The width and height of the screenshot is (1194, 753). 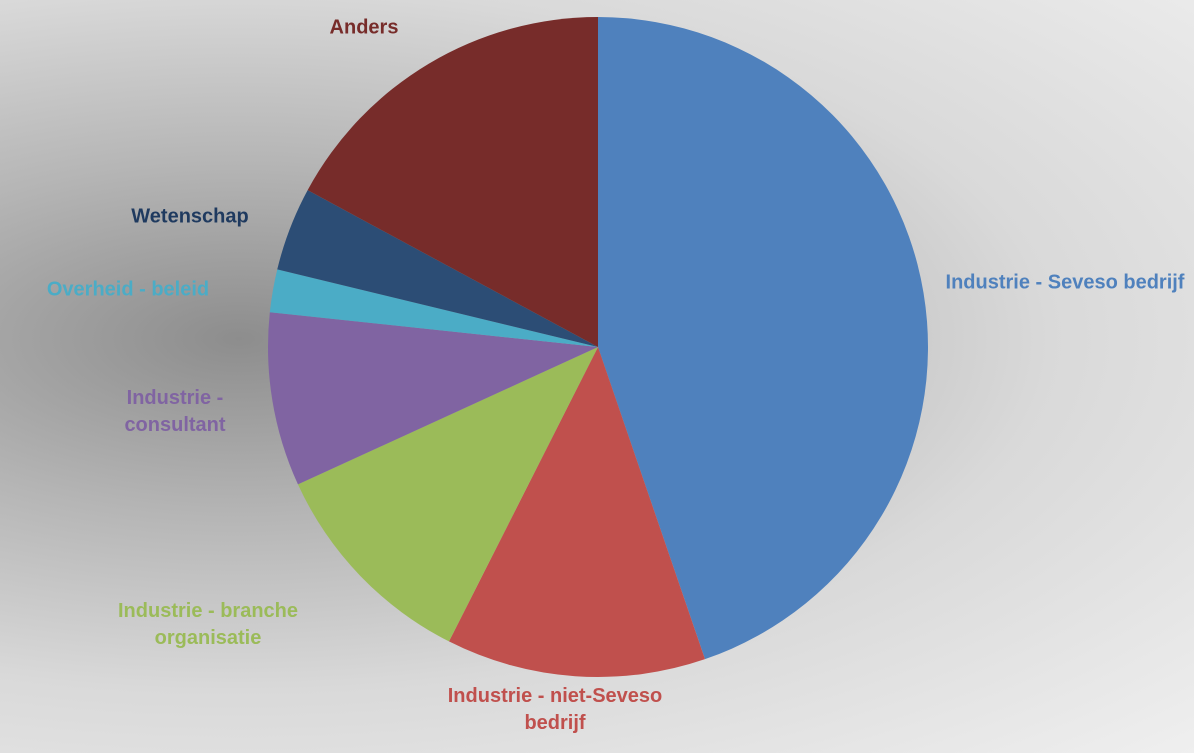 I want to click on slice-label: Overheid - beleid, so click(x=128, y=289).